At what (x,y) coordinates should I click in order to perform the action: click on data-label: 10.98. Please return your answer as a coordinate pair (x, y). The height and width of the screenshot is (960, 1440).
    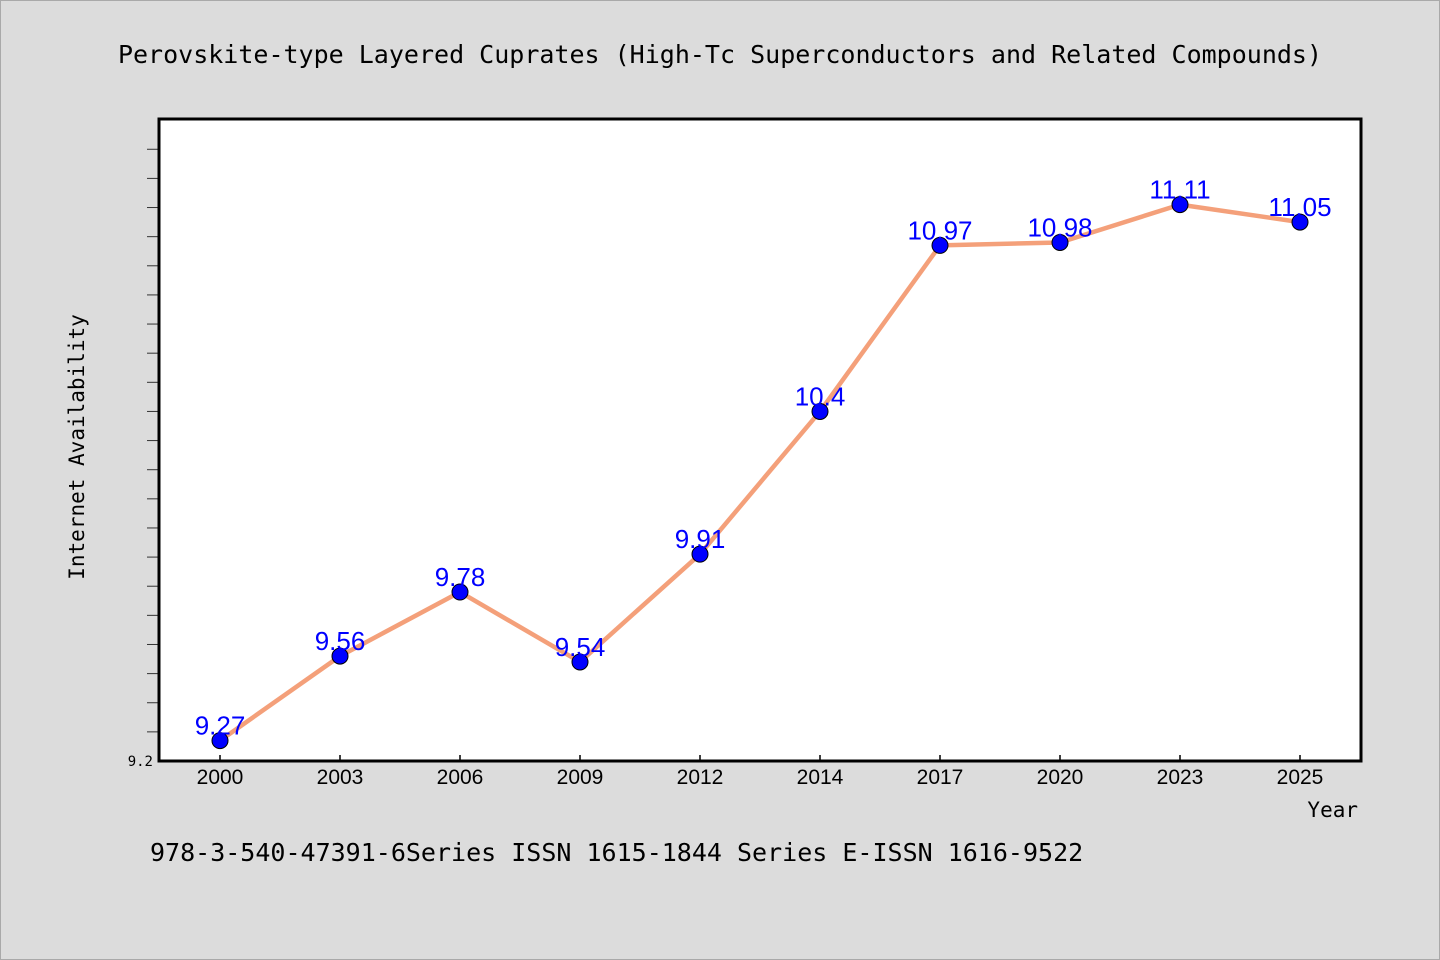
    Looking at the image, I should click on (1059, 227).